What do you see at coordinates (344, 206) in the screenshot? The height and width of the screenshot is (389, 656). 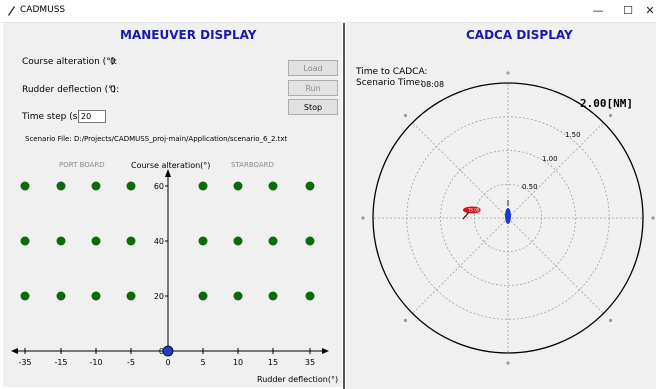 I see `panel-divider` at bounding box center [344, 206].